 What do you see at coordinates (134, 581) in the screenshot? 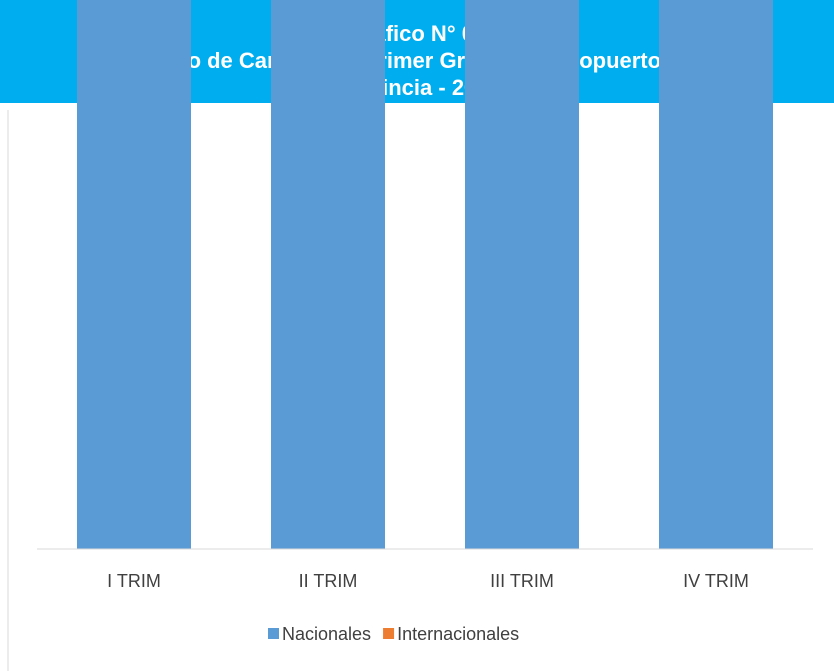
I see `x-tick-label: I TRIM` at bounding box center [134, 581].